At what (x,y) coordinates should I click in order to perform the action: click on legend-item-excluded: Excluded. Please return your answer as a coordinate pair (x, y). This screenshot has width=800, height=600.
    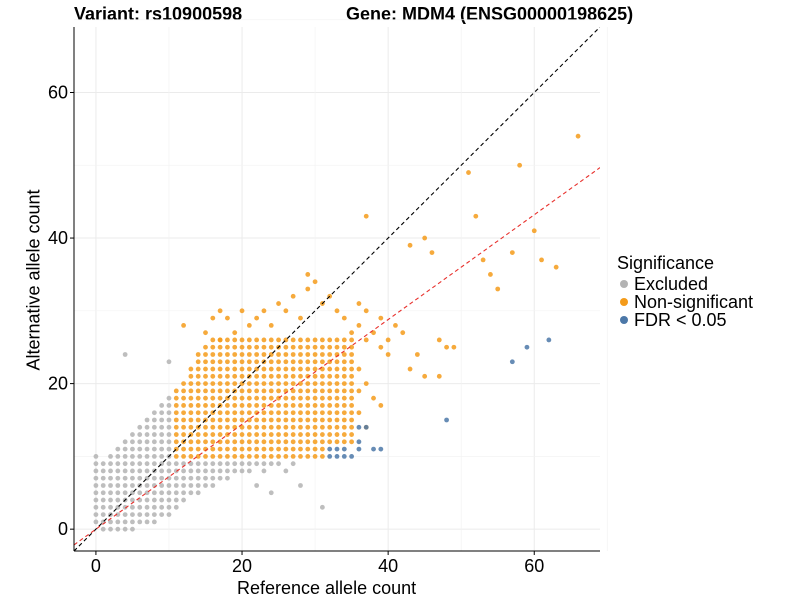
    Looking at the image, I should click on (685, 284).